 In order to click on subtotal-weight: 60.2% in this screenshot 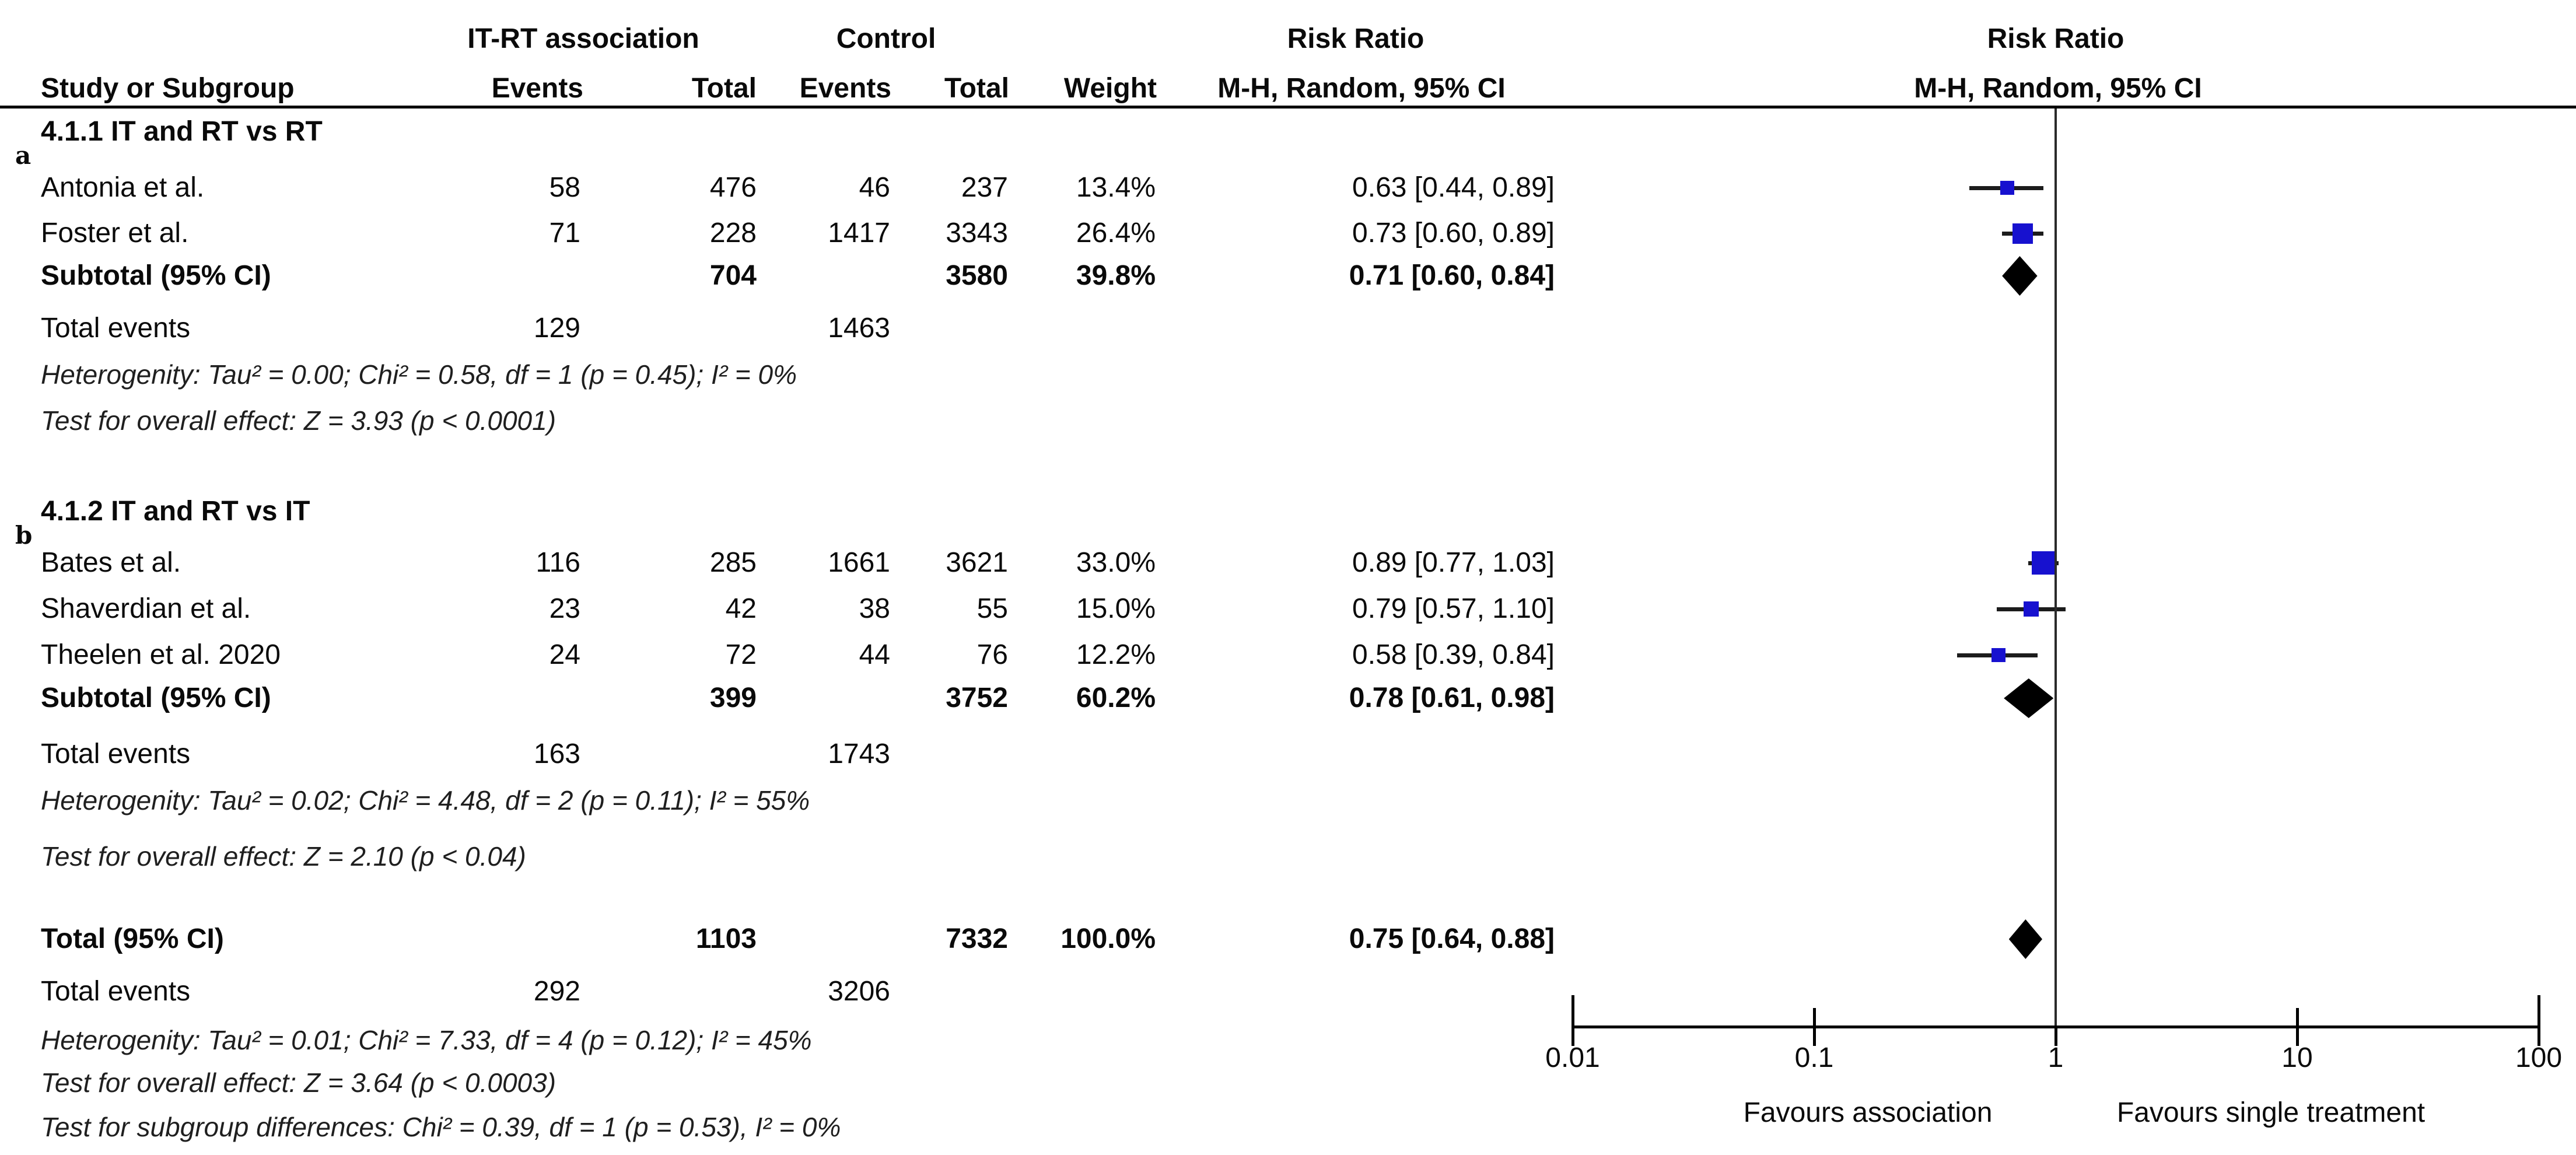, I will do `click(1116, 697)`.